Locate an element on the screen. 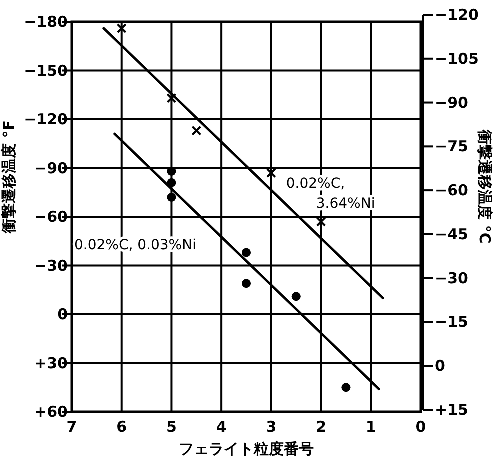  y-tick-label: −150 is located at coordinates (46, 71).